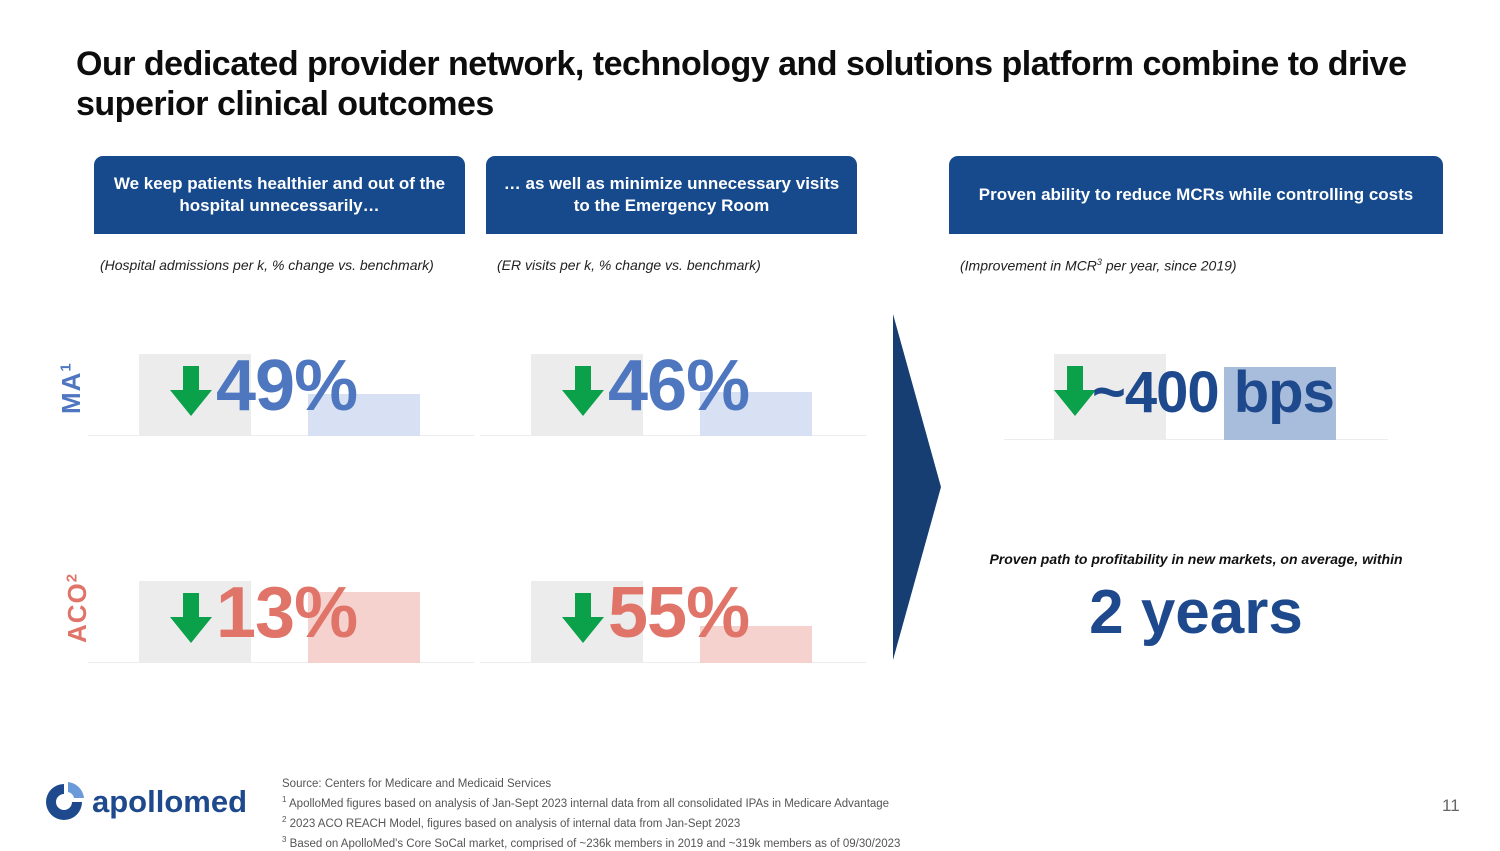 This screenshot has height=851, width=1500. Describe the element at coordinates (284, 839) in the screenshot. I see `footnote-3-sup: 3` at that location.